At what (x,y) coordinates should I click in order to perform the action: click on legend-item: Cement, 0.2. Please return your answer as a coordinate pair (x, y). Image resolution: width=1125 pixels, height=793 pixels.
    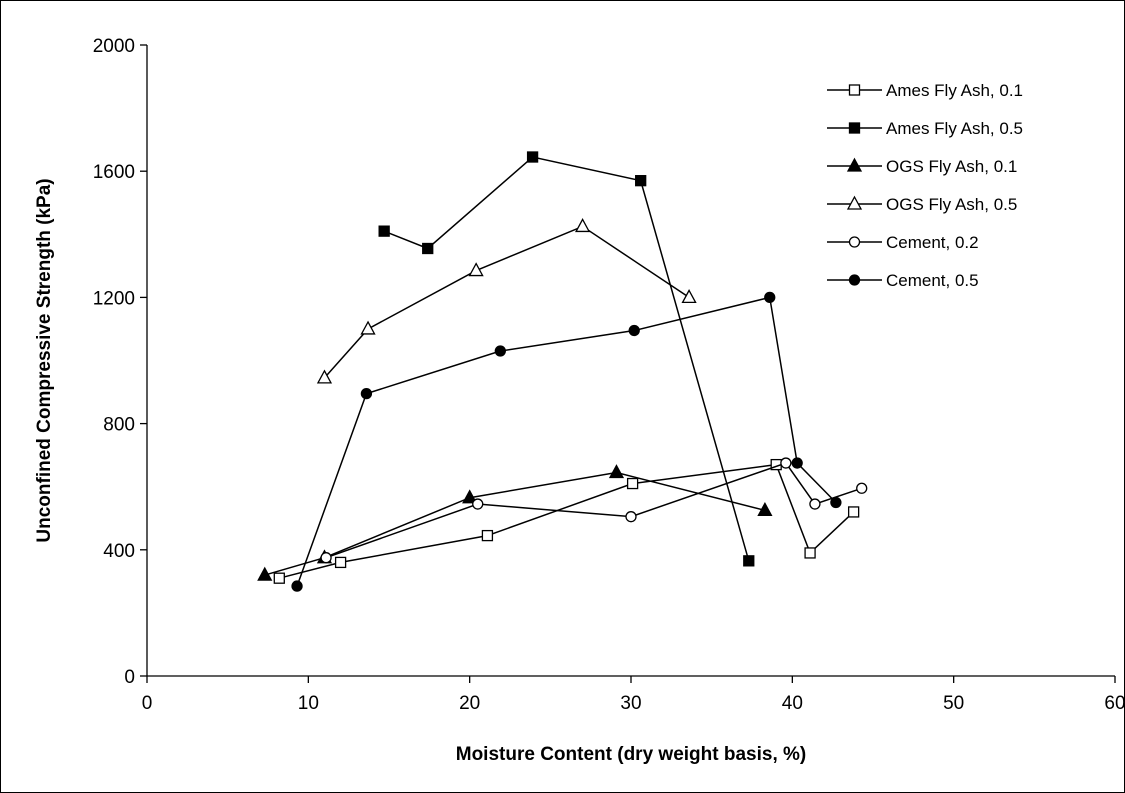
    Looking at the image, I should click on (903, 242).